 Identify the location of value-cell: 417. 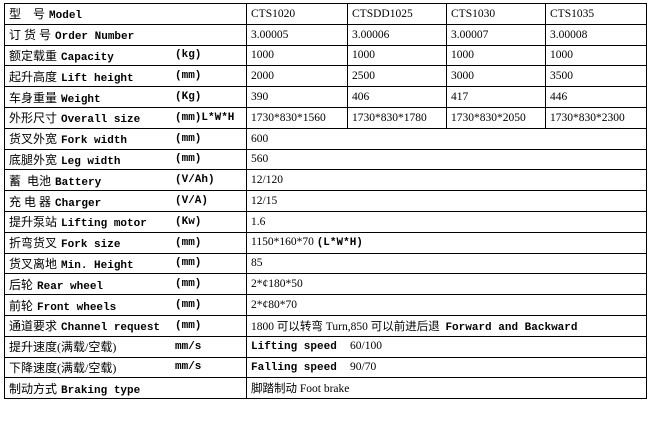
(496, 97).